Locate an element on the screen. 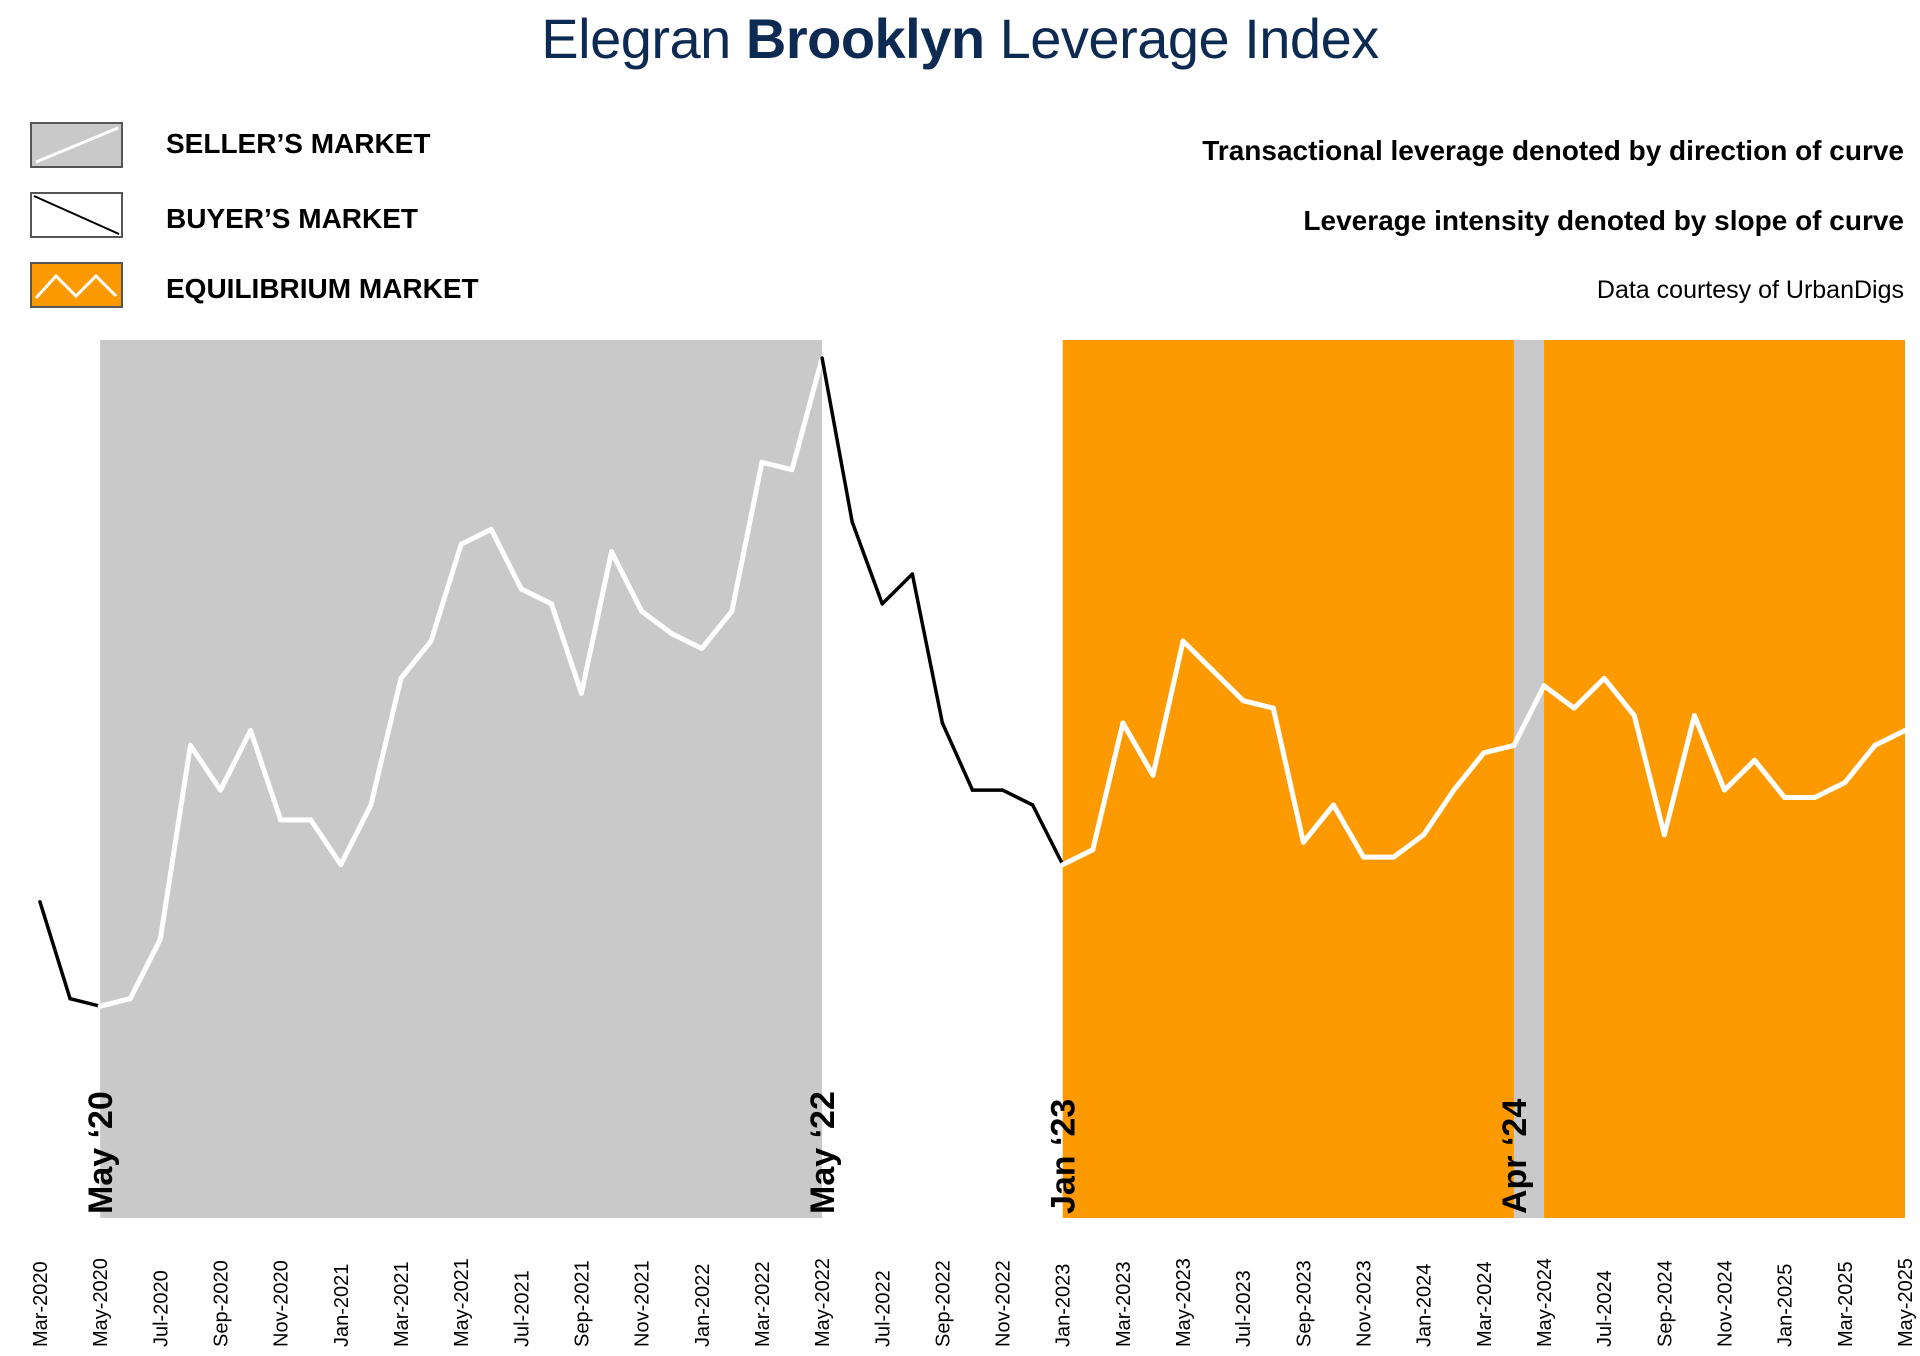 The height and width of the screenshot is (1356, 1920). x-tick-label: May-2022 is located at coordinates (823, 1302).